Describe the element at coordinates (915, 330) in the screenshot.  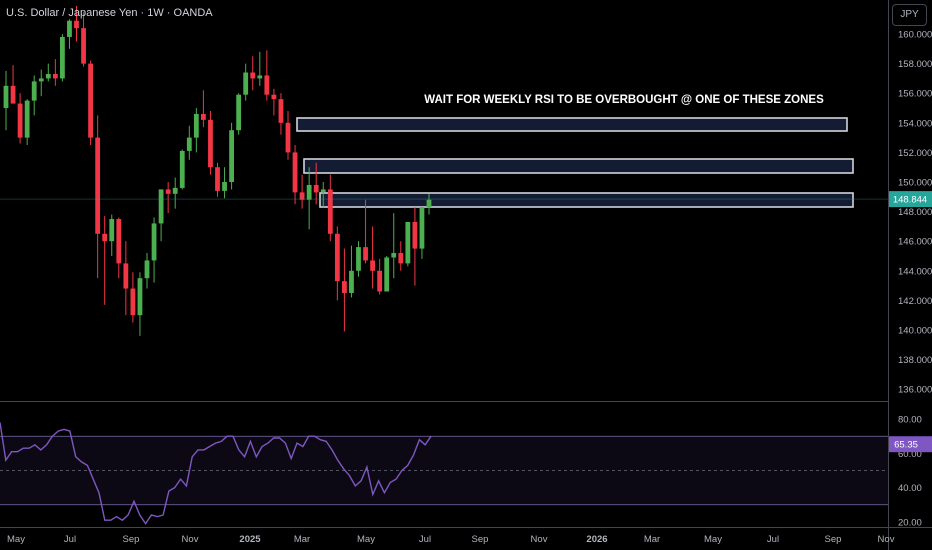
I see `price-tick-label: 140.000` at that location.